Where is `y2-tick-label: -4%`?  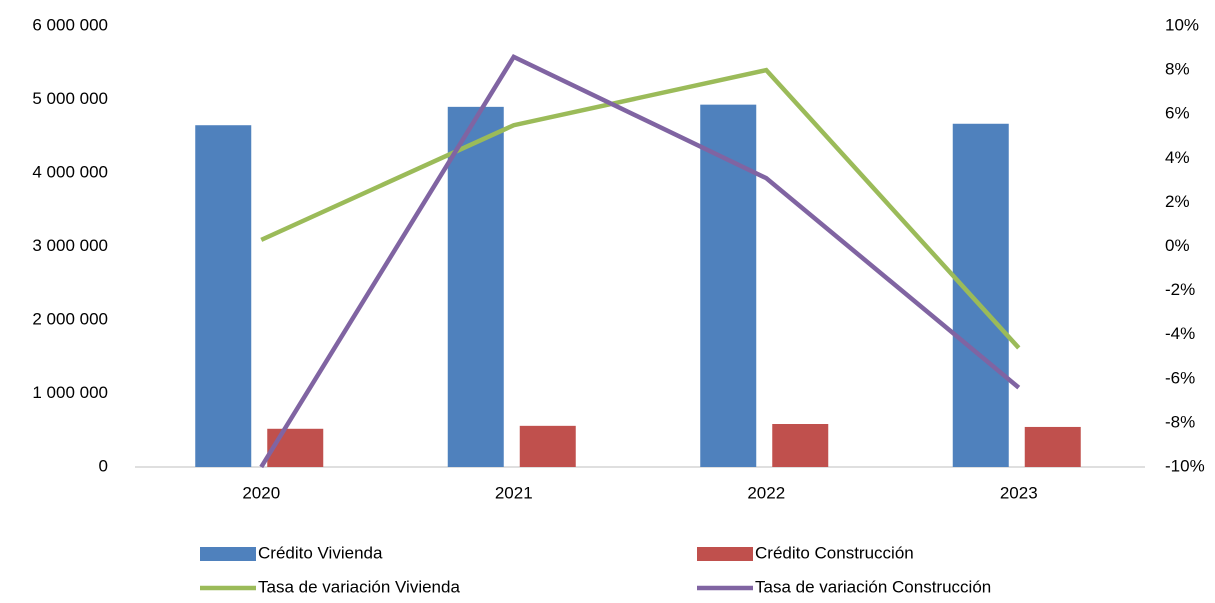 y2-tick-label: -4% is located at coordinates (1180, 333).